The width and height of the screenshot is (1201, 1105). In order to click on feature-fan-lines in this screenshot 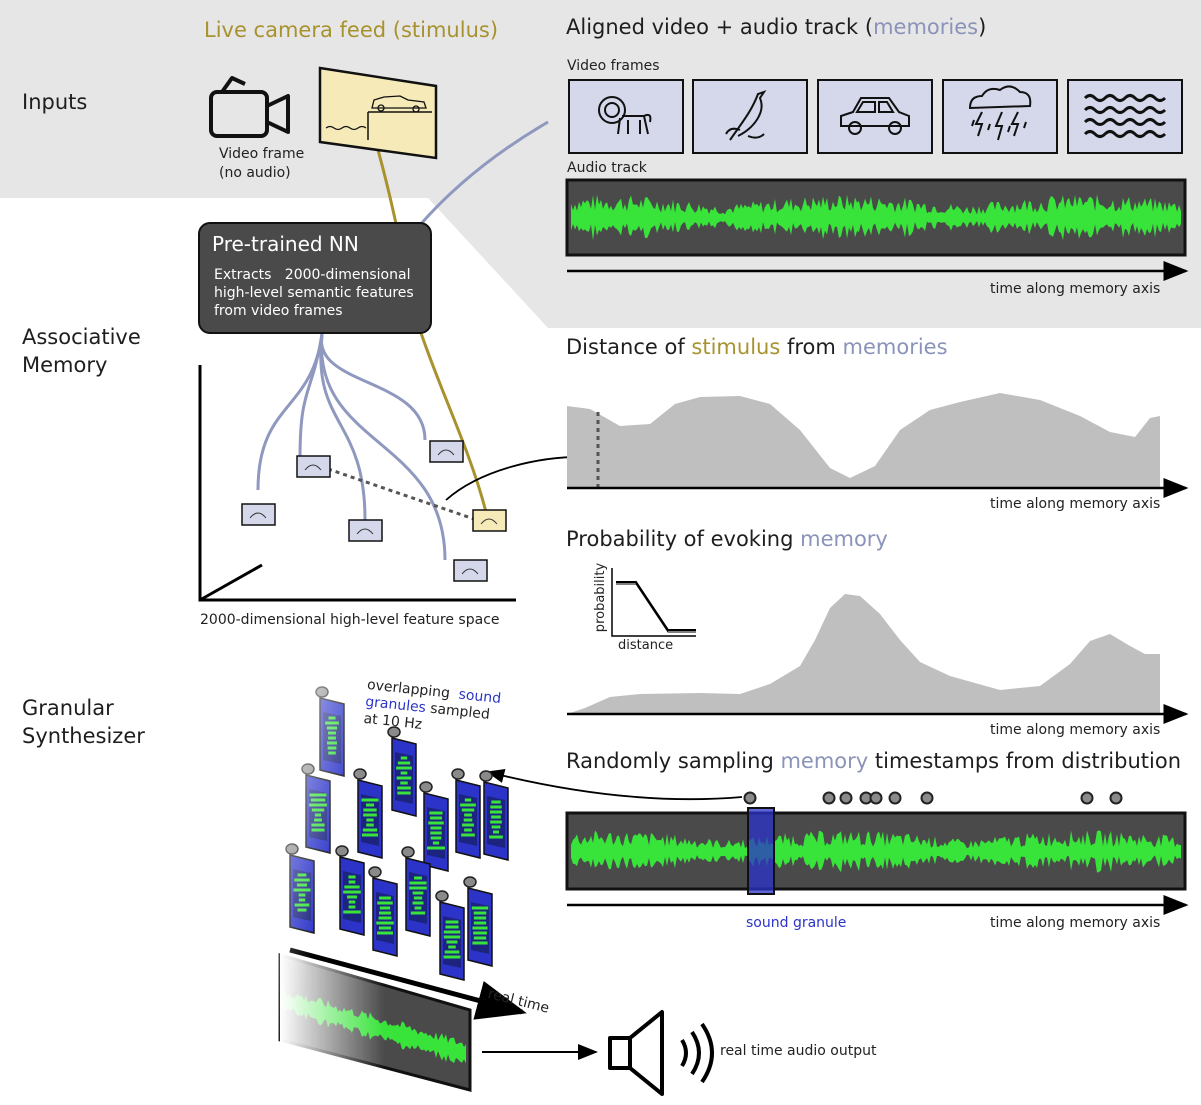, I will do `click(351, 447)`.